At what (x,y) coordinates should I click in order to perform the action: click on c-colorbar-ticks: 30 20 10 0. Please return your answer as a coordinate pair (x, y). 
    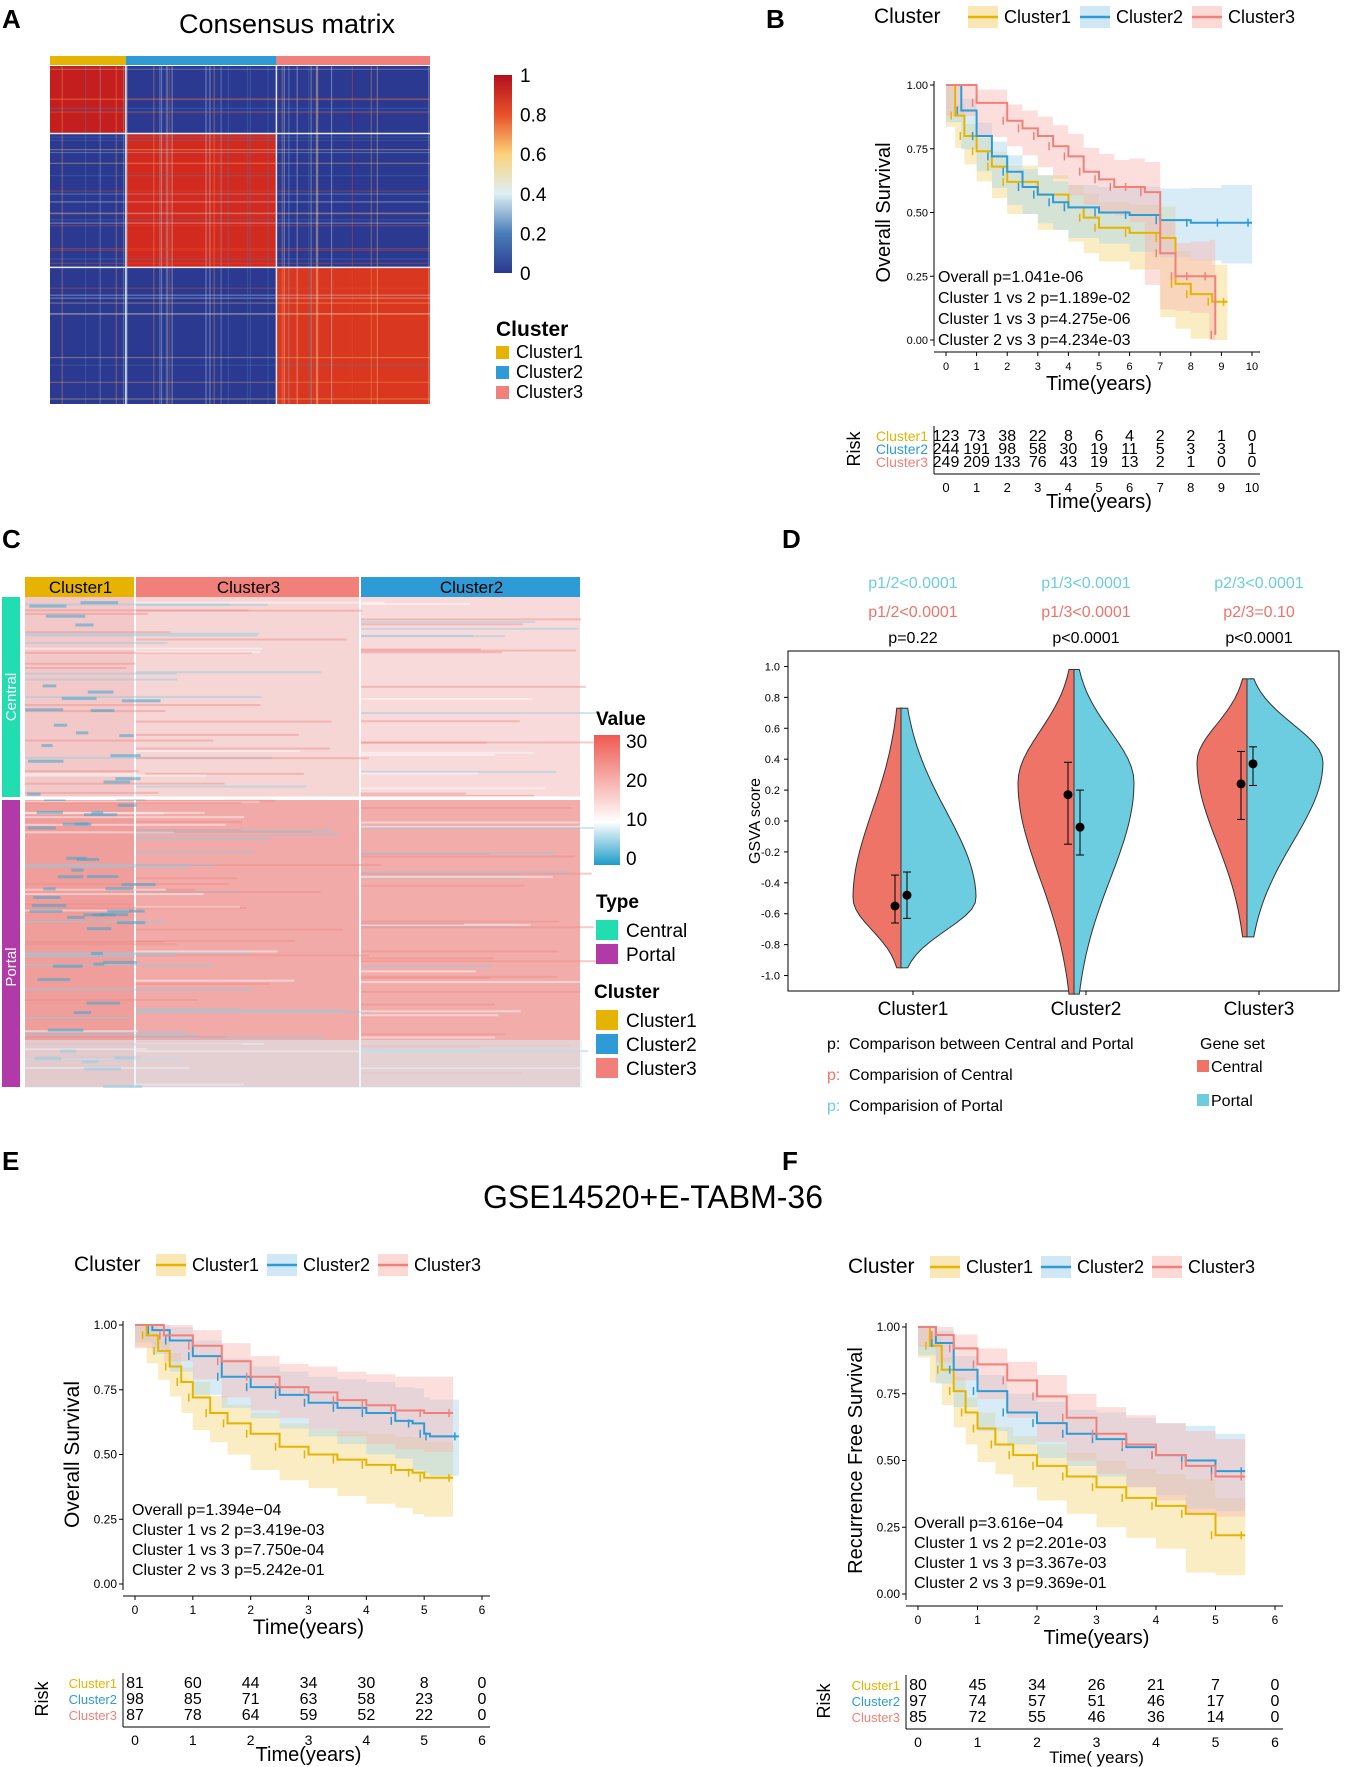
    Looking at the image, I should click on (636, 801).